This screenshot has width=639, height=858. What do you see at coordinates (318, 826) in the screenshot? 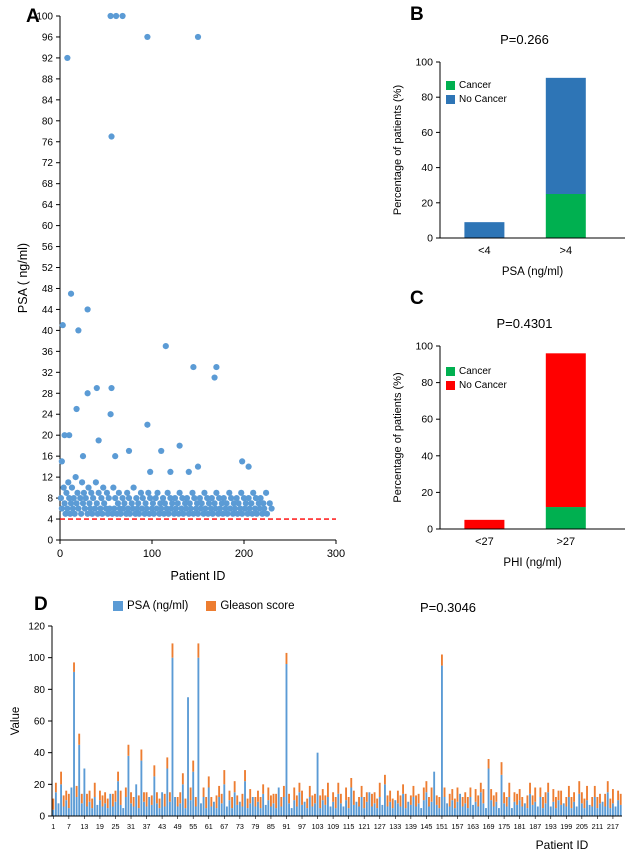
I see `svg-text: 103` at bounding box center [318, 826].